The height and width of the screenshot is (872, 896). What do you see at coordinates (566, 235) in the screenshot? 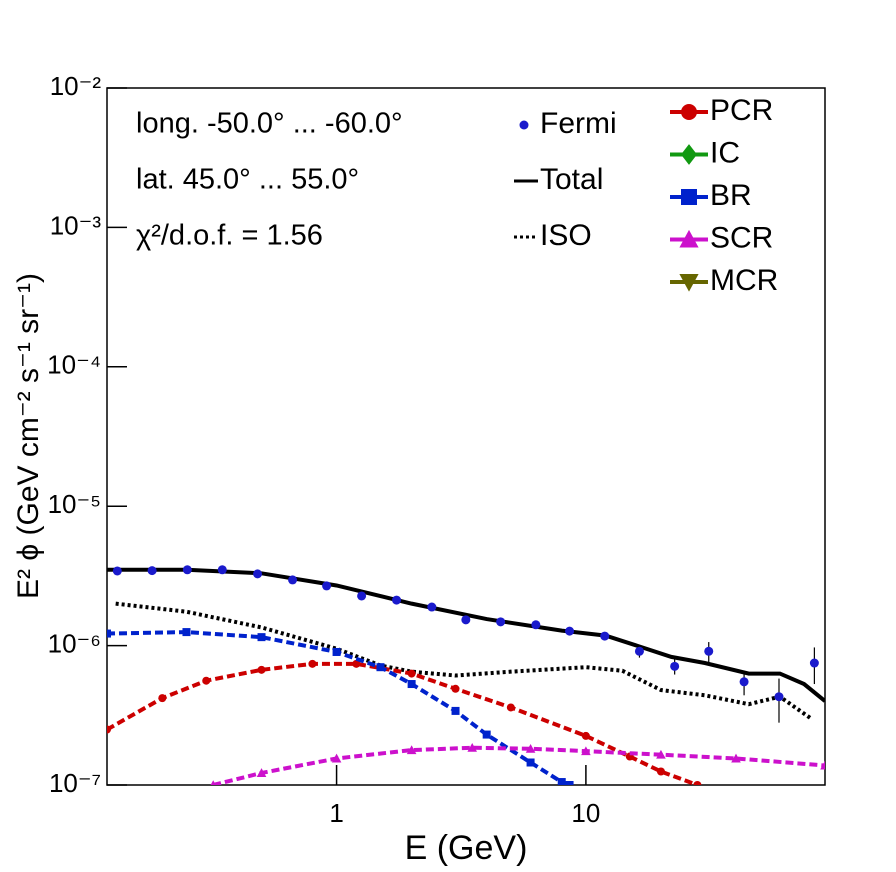
I see `legend-label: ISO` at bounding box center [566, 235].